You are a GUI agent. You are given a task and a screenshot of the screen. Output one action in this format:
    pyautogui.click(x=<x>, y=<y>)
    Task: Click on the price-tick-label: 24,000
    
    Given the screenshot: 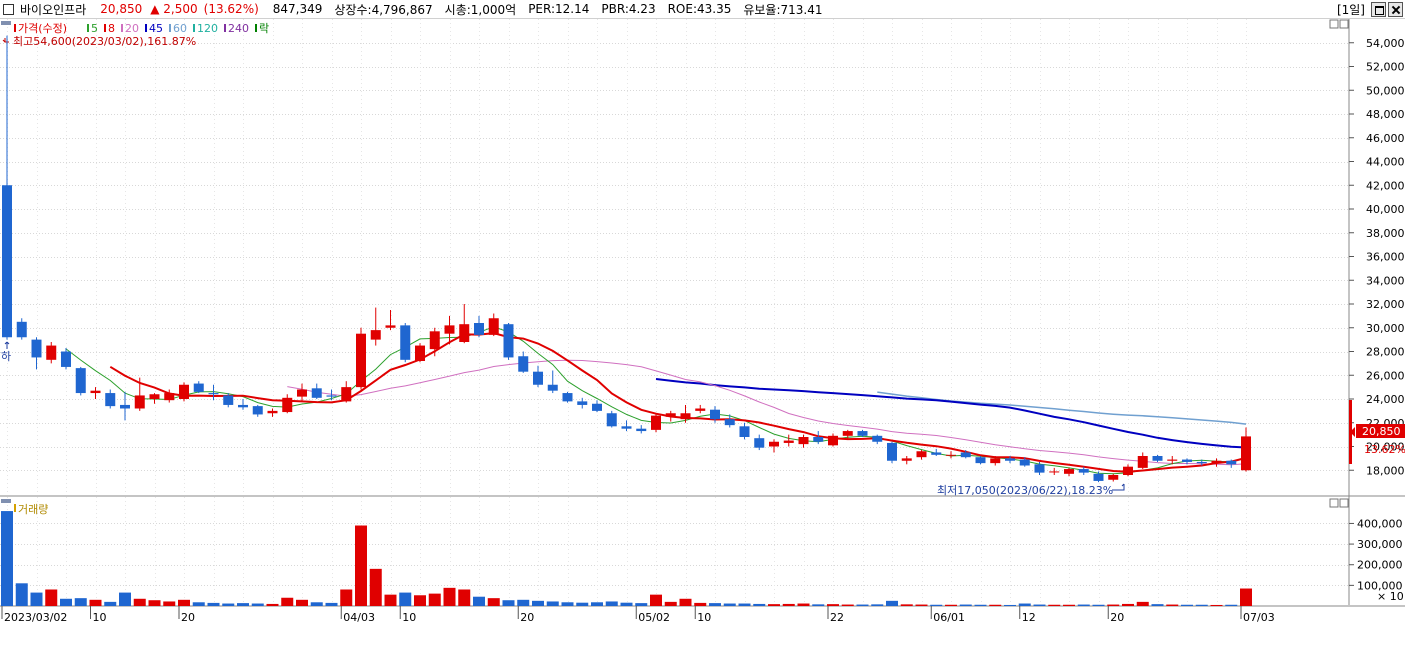 What is the action you would take?
    pyautogui.click(x=1385, y=399)
    